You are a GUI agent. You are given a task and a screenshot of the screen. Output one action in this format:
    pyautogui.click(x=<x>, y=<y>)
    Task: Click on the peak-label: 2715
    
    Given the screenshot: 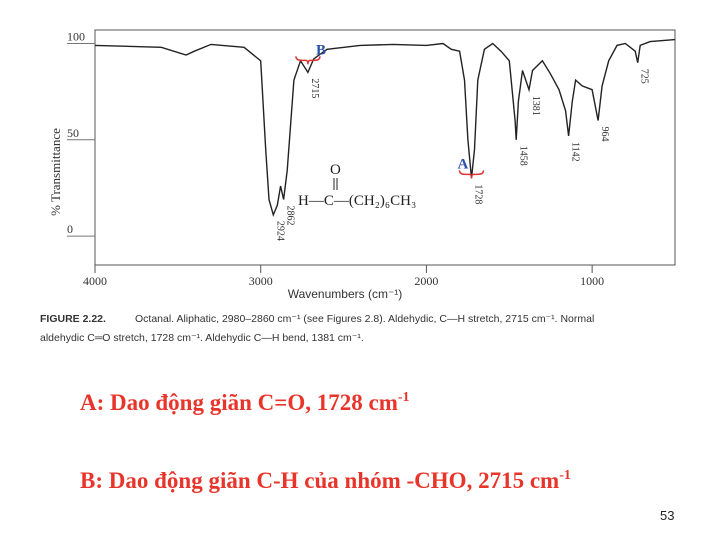 What is the action you would take?
    pyautogui.click(x=314, y=88)
    